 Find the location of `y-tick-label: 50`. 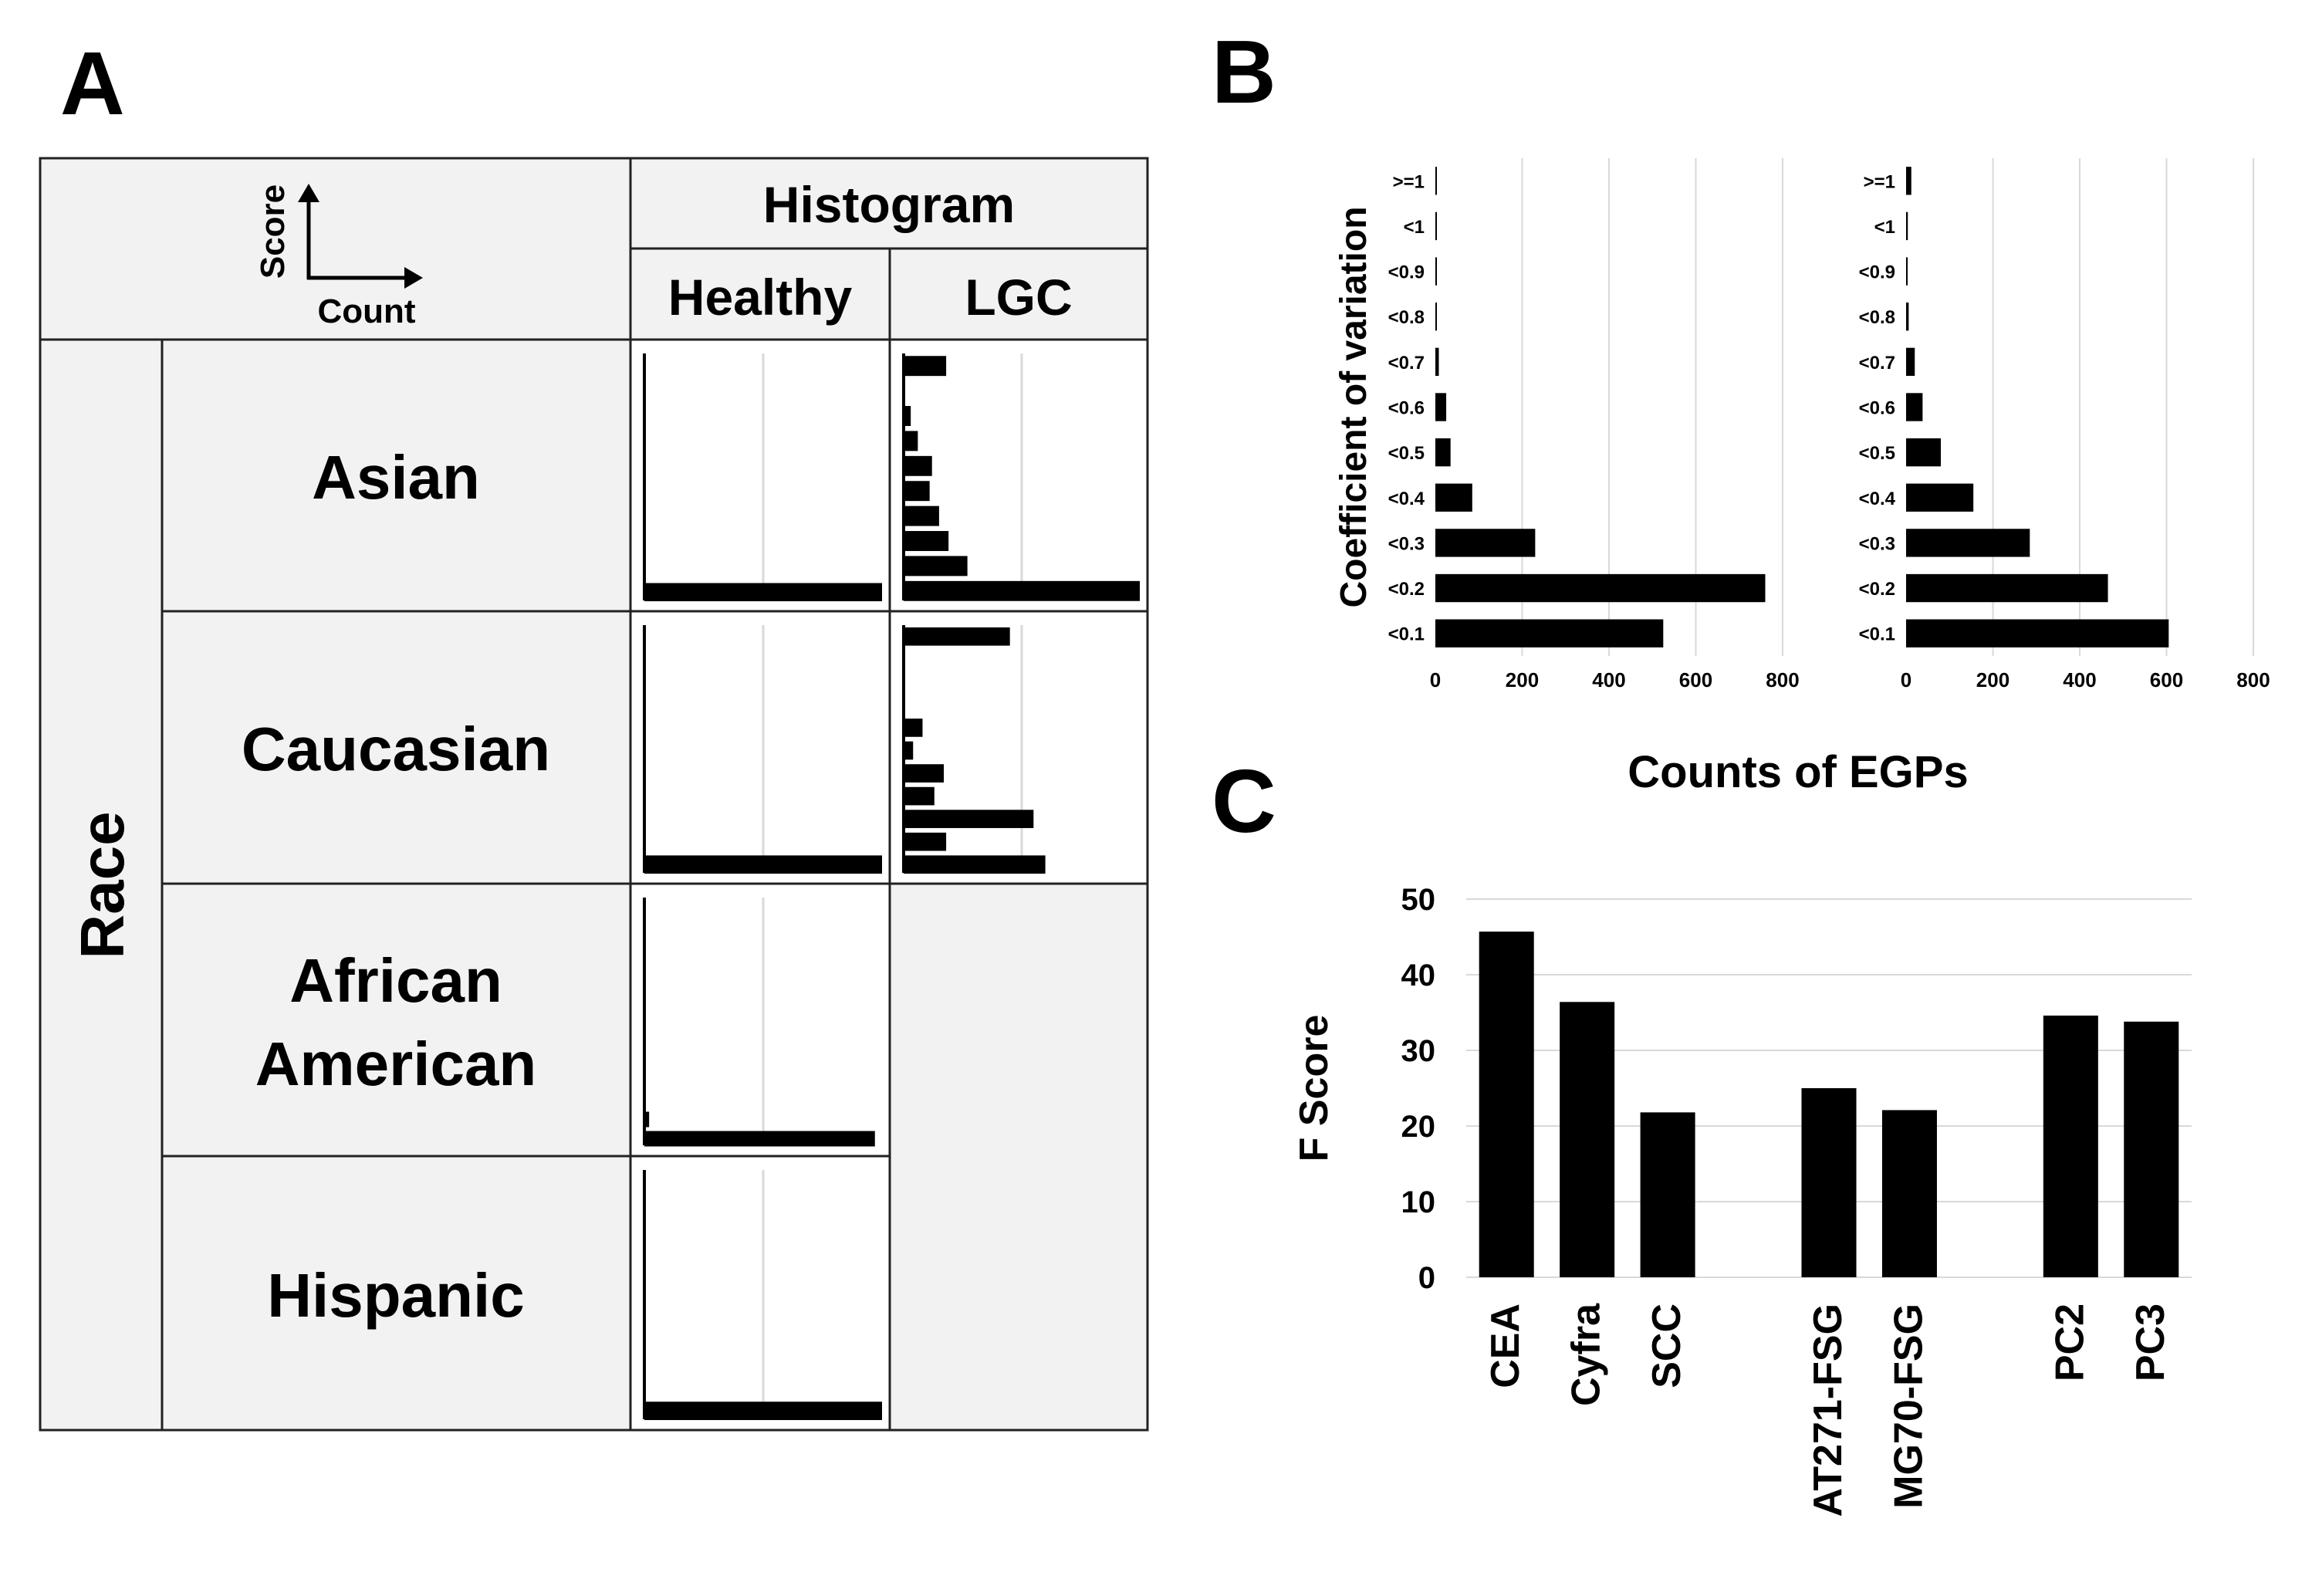

y-tick-label: 50 is located at coordinates (1418, 900).